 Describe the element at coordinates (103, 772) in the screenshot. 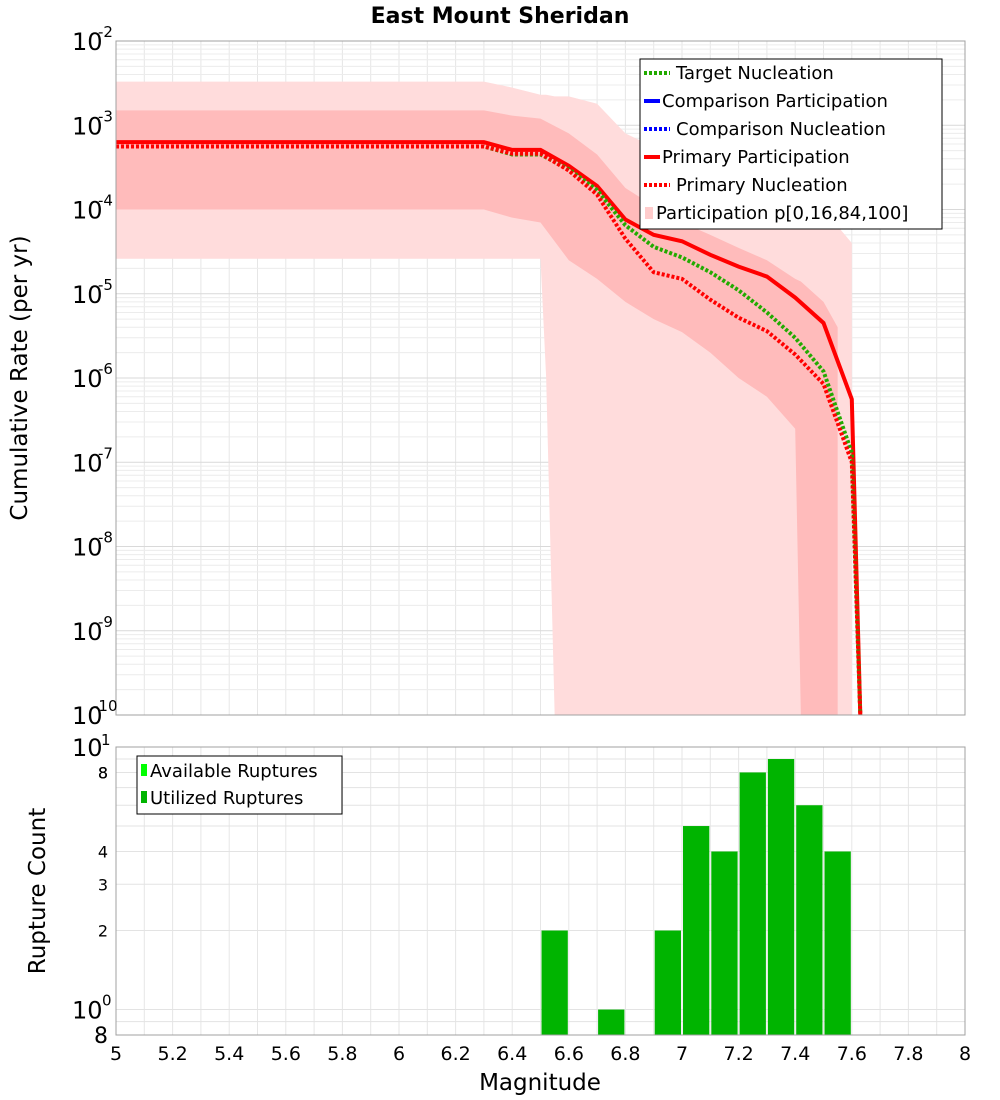

I see `rupture-y-tick-minor: 8` at that location.